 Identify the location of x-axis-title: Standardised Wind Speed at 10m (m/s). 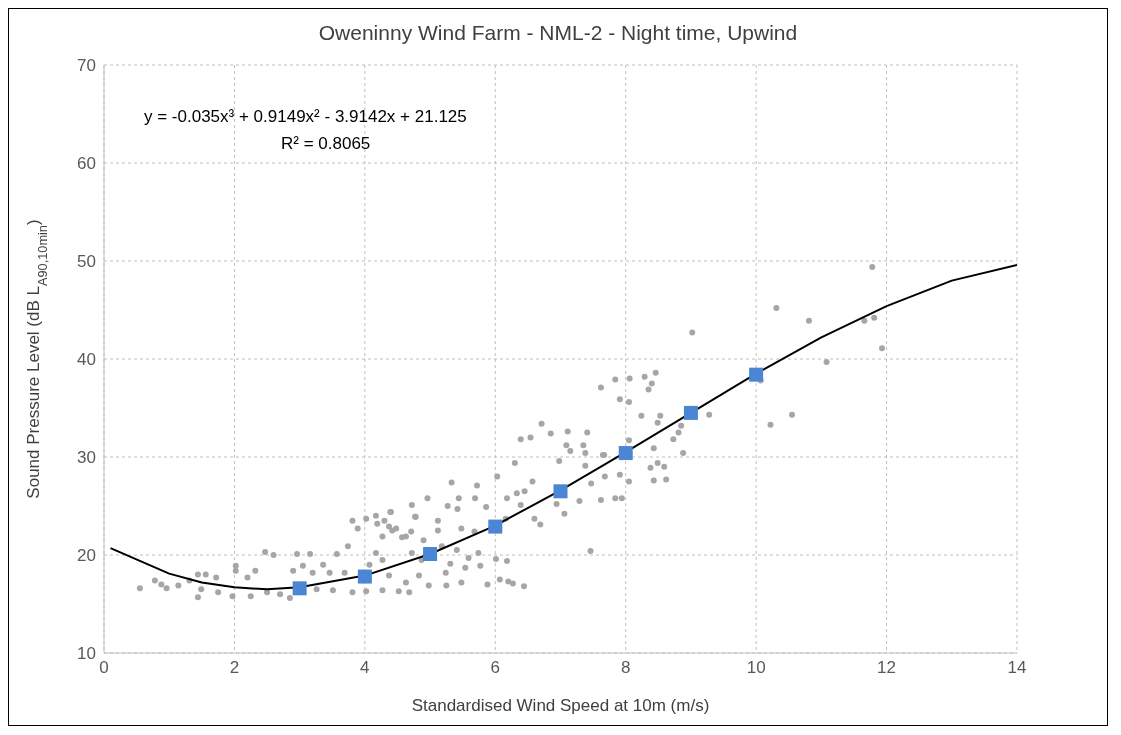
(560, 705).